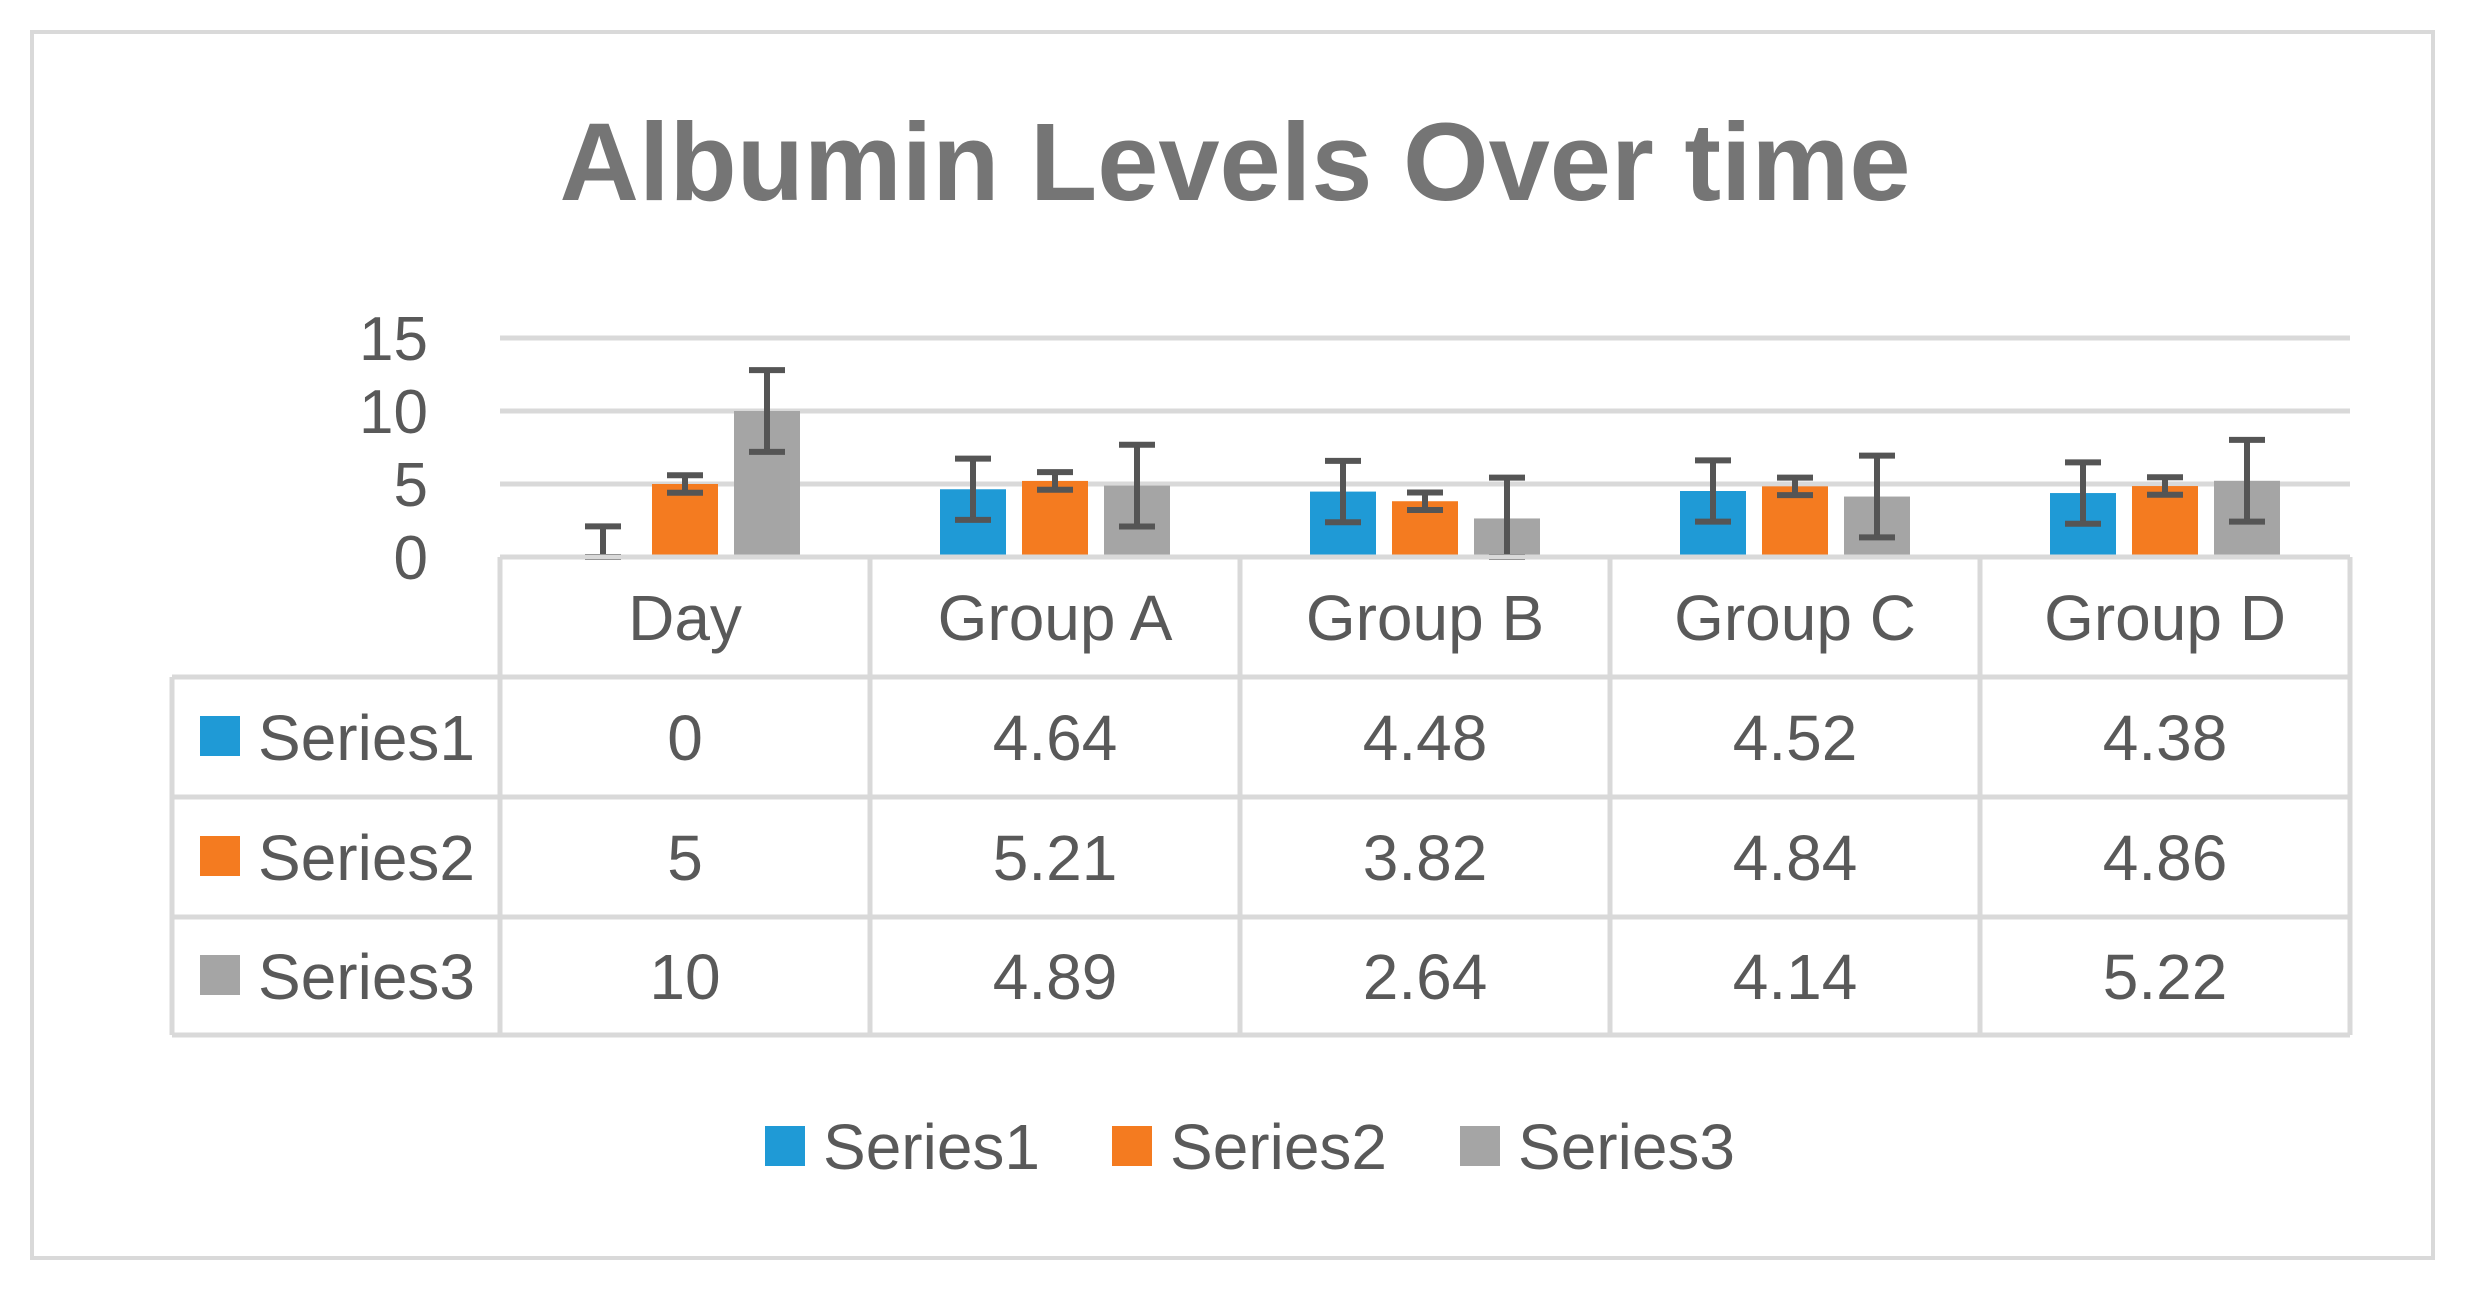 Image resolution: width=2470 pixels, height=1295 pixels. What do you see at coordinates (2165, 977) in the screenshot?
I see `table-cell-value: 5.22` at bounding box center [2165, 977].